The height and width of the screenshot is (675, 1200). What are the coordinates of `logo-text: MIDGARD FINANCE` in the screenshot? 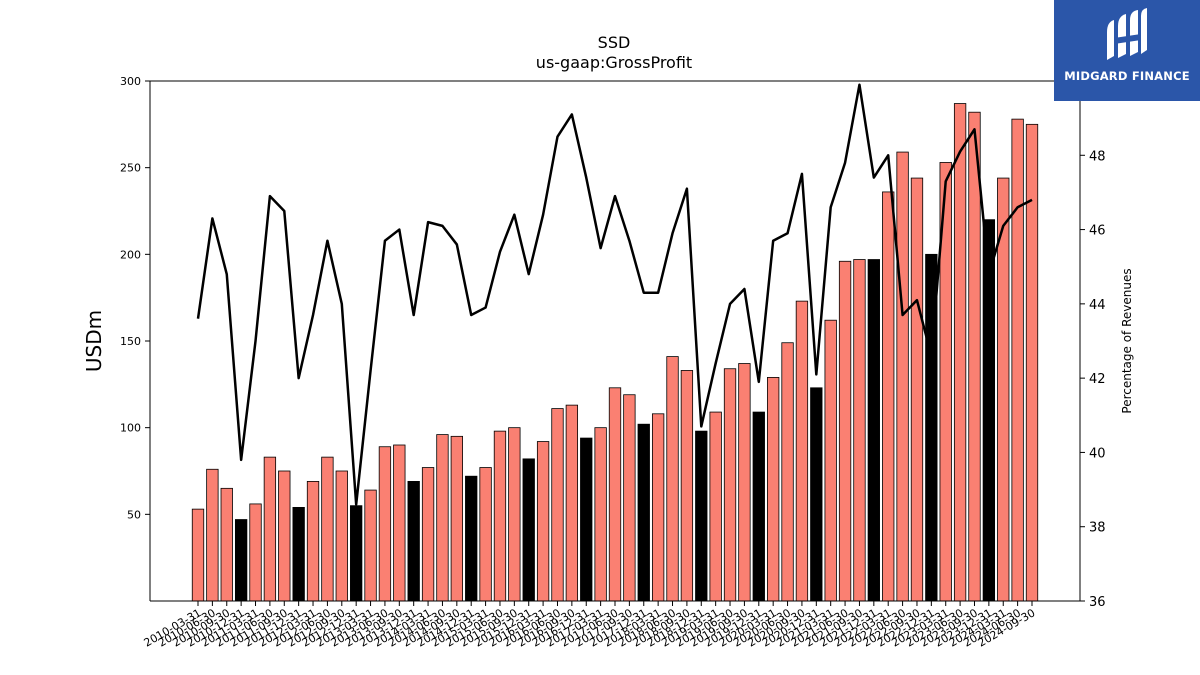 It's located at (1127, 76).